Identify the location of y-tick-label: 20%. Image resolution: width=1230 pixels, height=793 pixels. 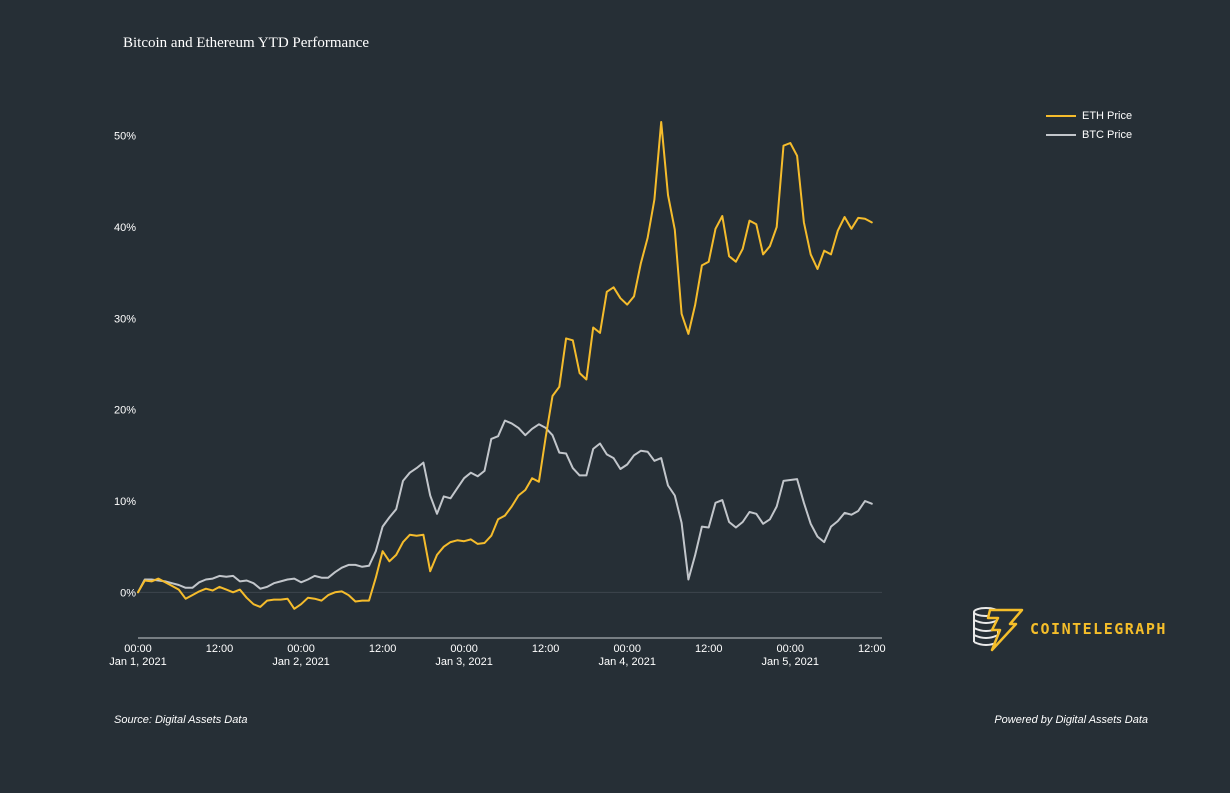
(125, 411).